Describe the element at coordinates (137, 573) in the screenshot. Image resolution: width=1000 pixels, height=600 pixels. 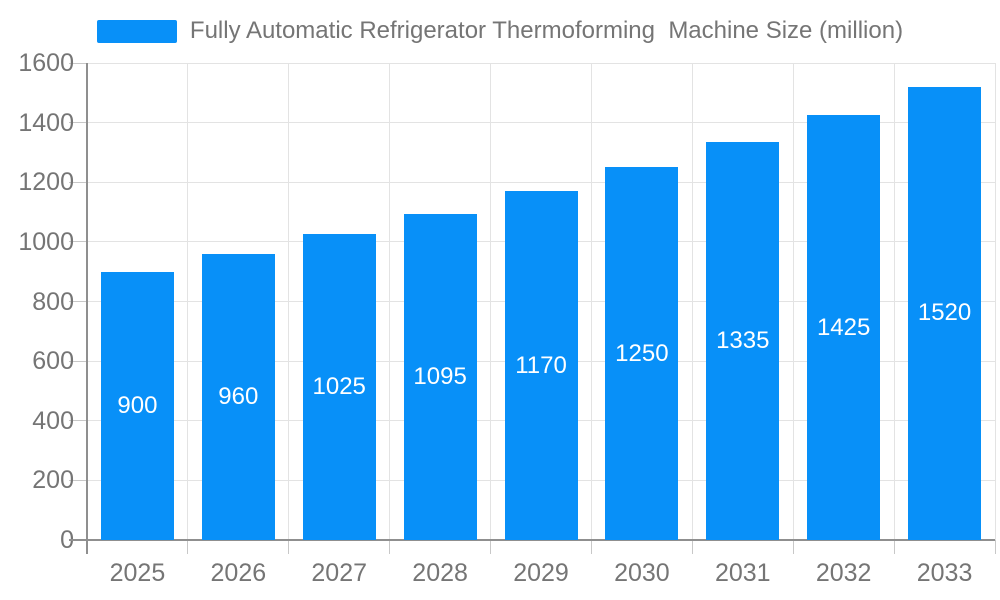
I see `x-tick-label: 2025` at that location.